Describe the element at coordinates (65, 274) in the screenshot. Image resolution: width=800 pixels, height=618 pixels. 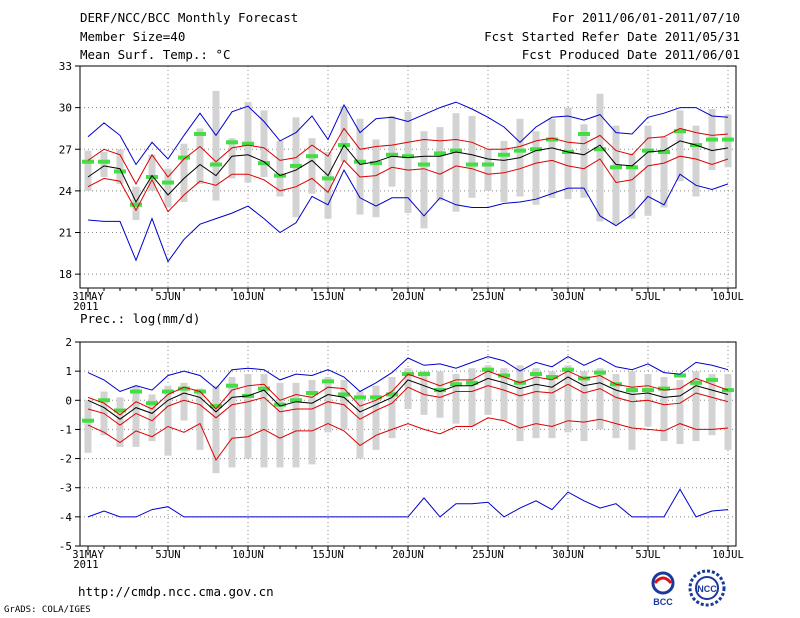
I see `temp-ytick-label: 18` at that location.